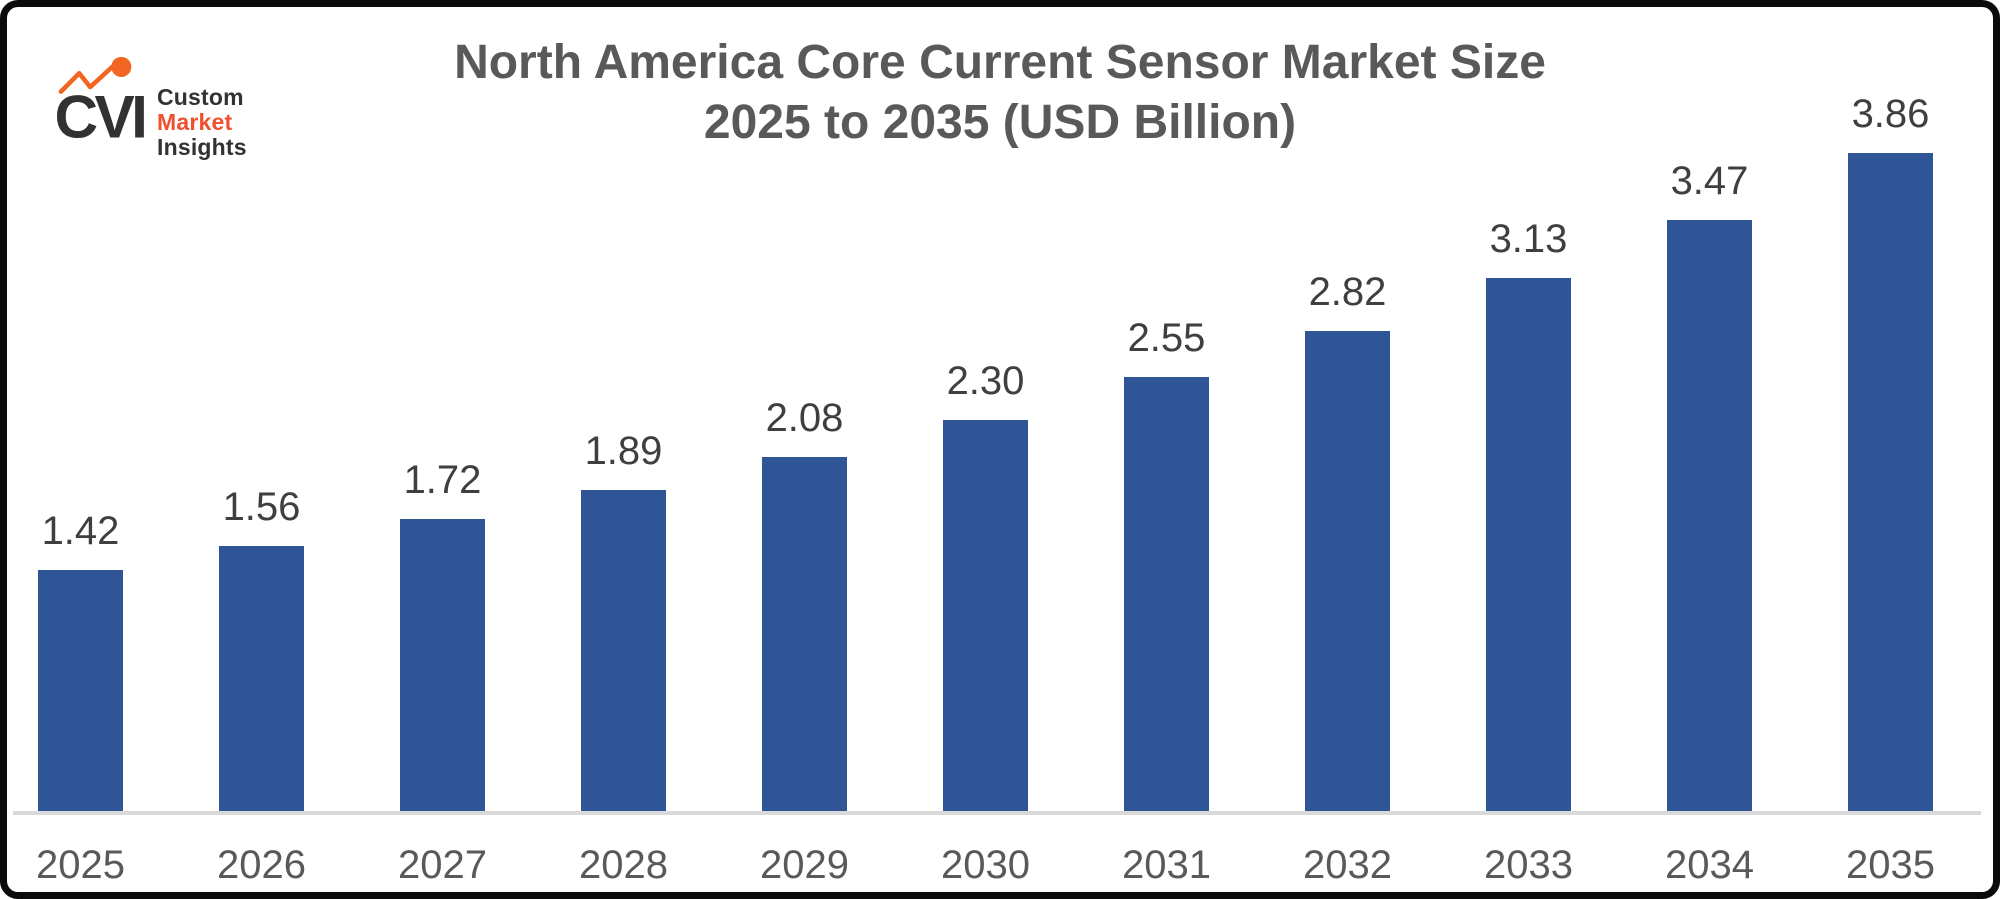 The image size is (2000, 899). Describe the element at coordinates (1890, 865) in the screenshot. I see `x-axis-label: 2035` at that location.